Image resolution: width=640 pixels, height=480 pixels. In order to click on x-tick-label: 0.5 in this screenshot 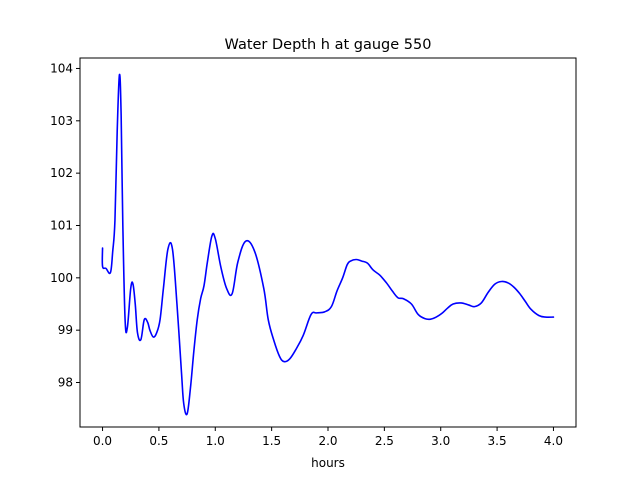, I will do `click(158, 441)`.